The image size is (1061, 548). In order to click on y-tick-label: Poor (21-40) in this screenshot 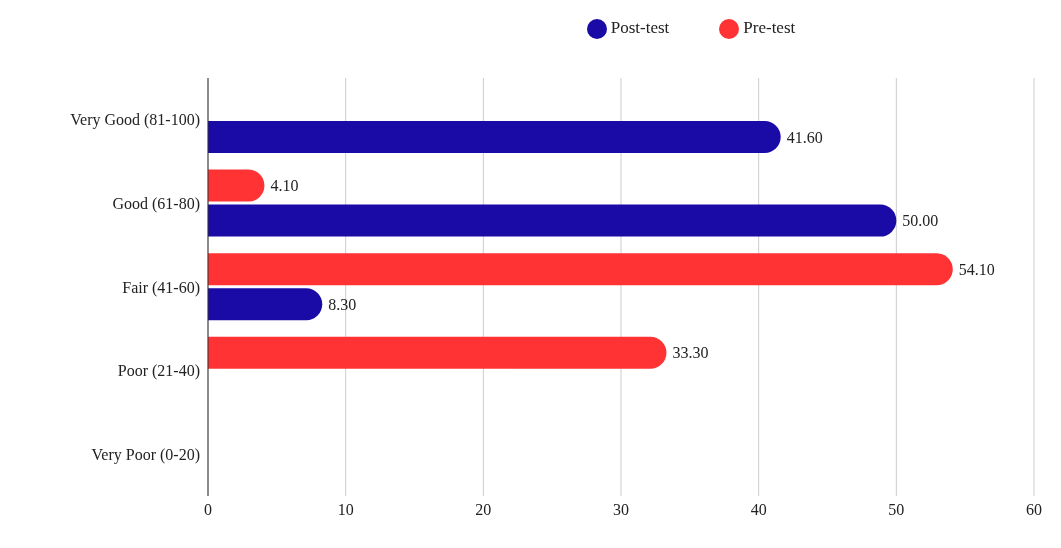, I will do `click(158, 371)`.